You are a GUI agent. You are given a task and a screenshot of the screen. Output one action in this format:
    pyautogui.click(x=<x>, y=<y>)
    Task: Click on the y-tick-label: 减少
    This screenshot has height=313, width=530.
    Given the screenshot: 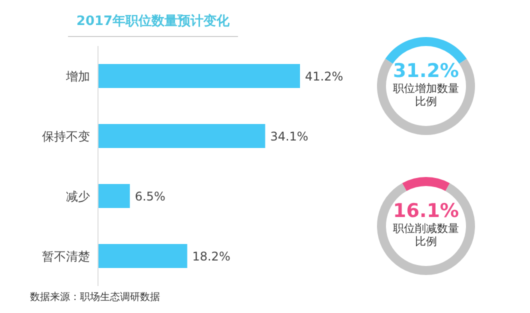 What is the action you would take?
    pyautogui.click(x=78, y=196)
    